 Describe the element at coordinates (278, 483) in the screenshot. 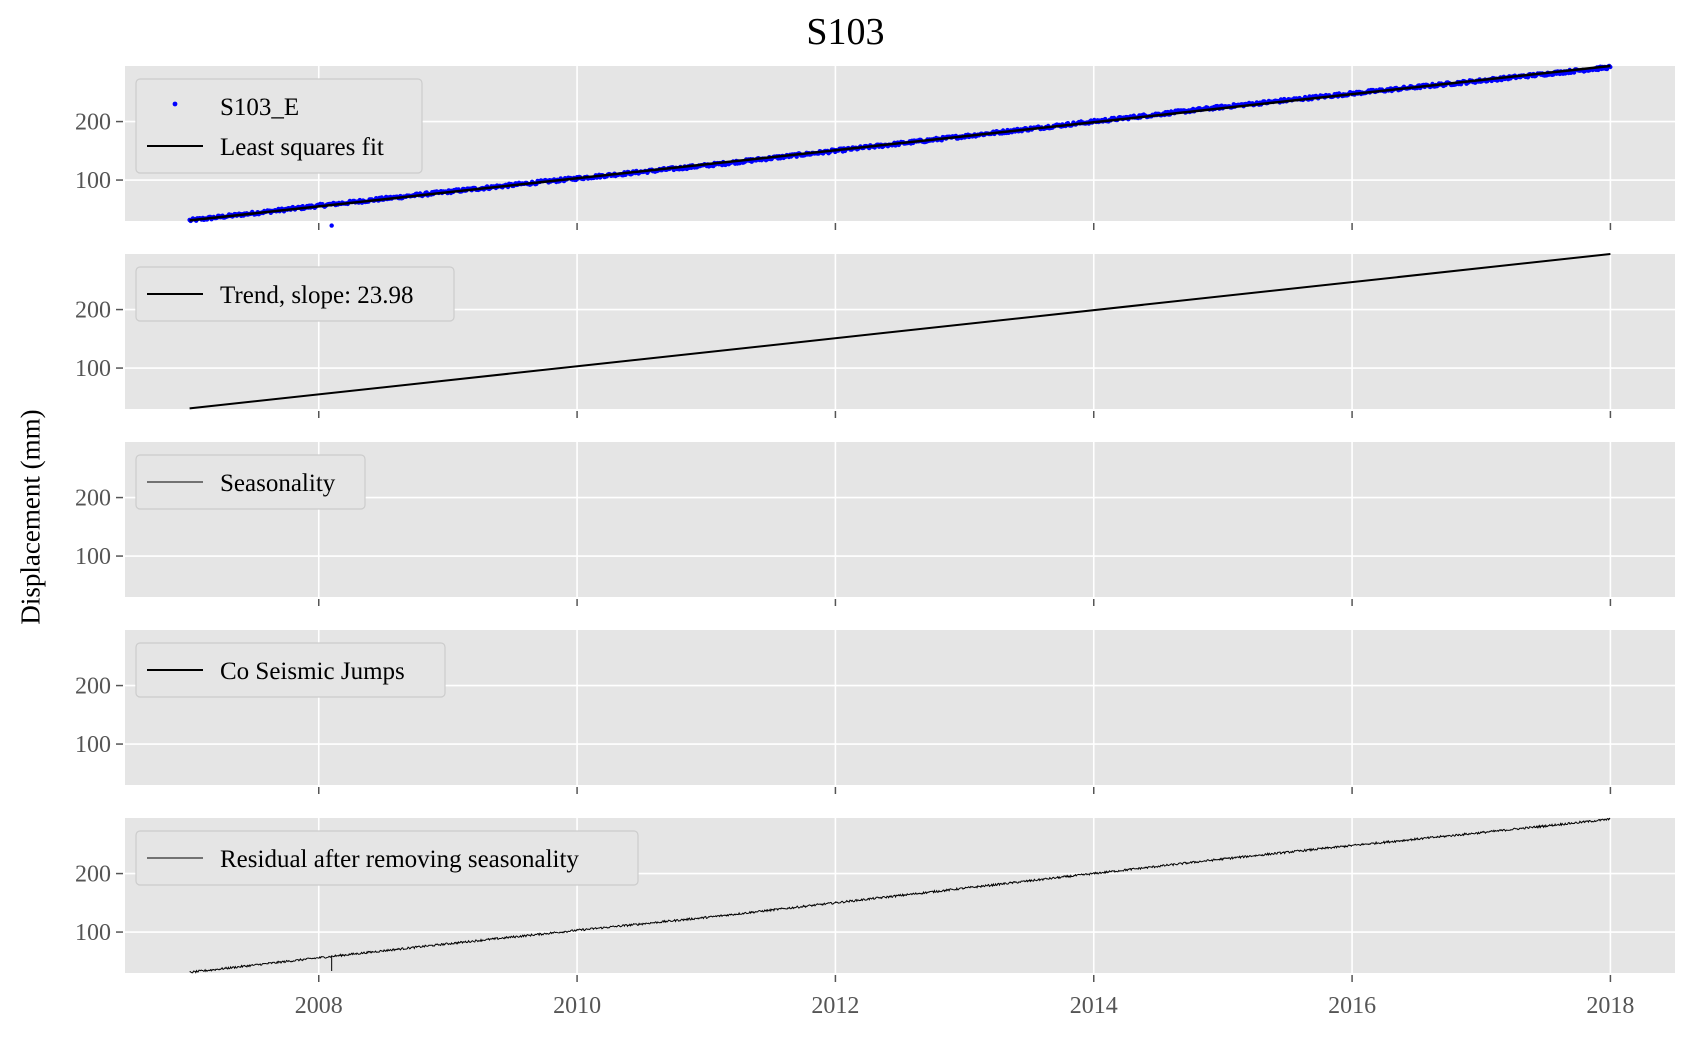

I see `legend-label: Seasonality` at that location.